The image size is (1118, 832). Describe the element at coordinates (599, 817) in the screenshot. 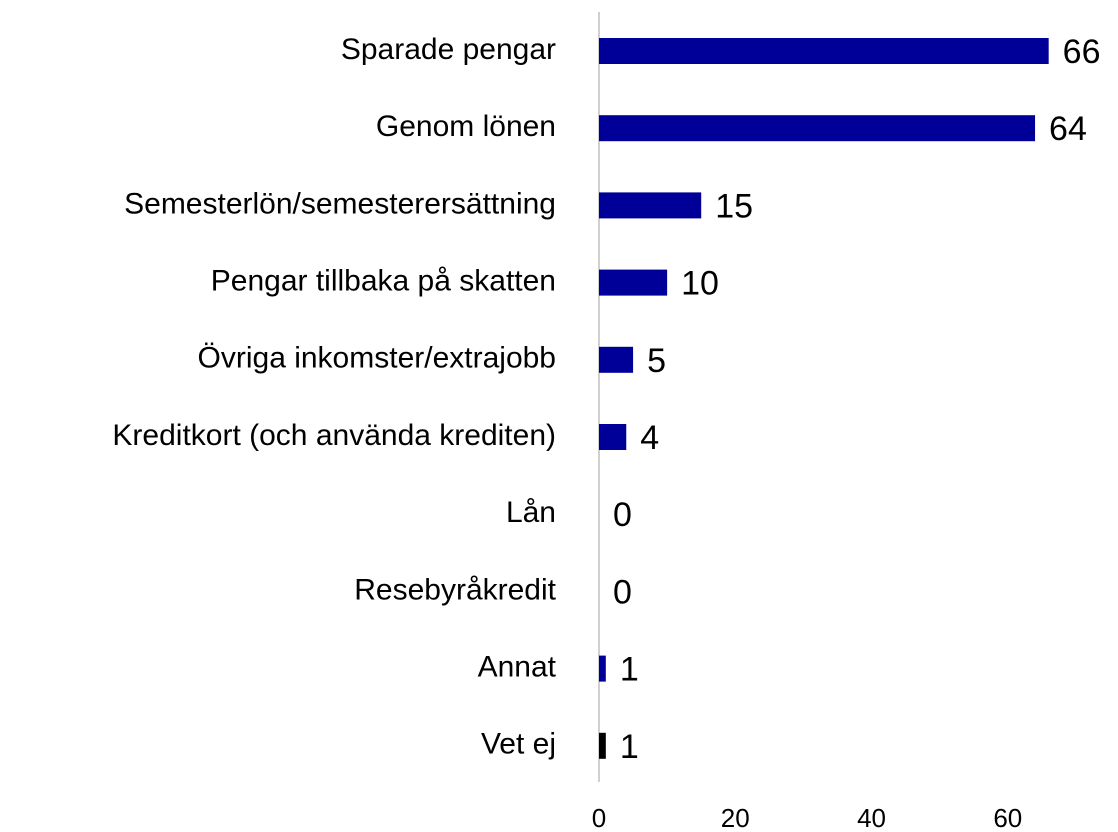

I see `x-tick-label: 0` at that location.